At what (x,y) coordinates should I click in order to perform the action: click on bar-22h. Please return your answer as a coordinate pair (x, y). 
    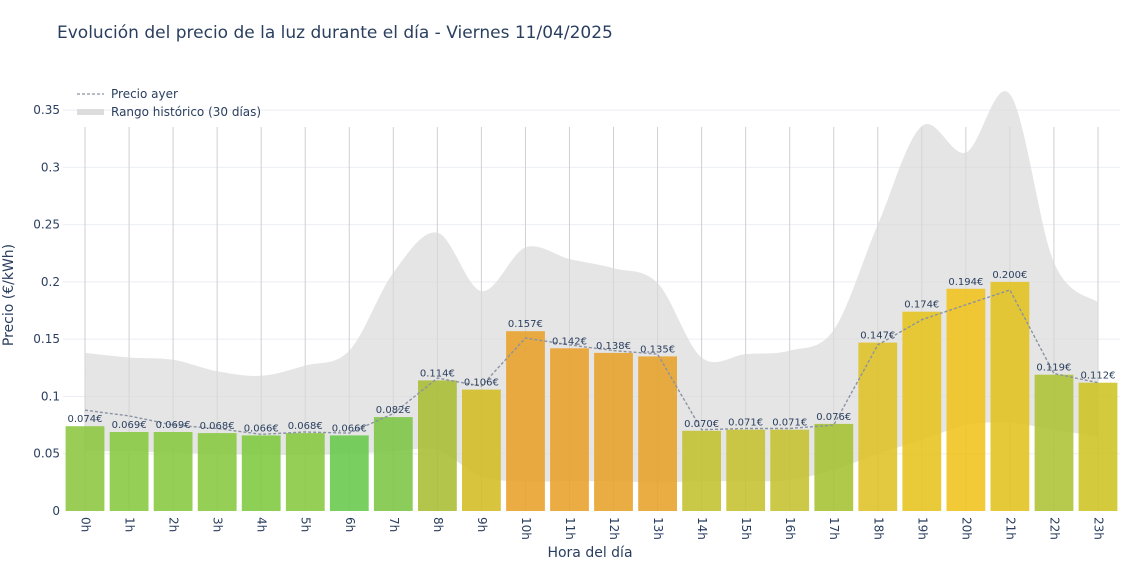
    Looking at the image, I should click on (1054, 442).